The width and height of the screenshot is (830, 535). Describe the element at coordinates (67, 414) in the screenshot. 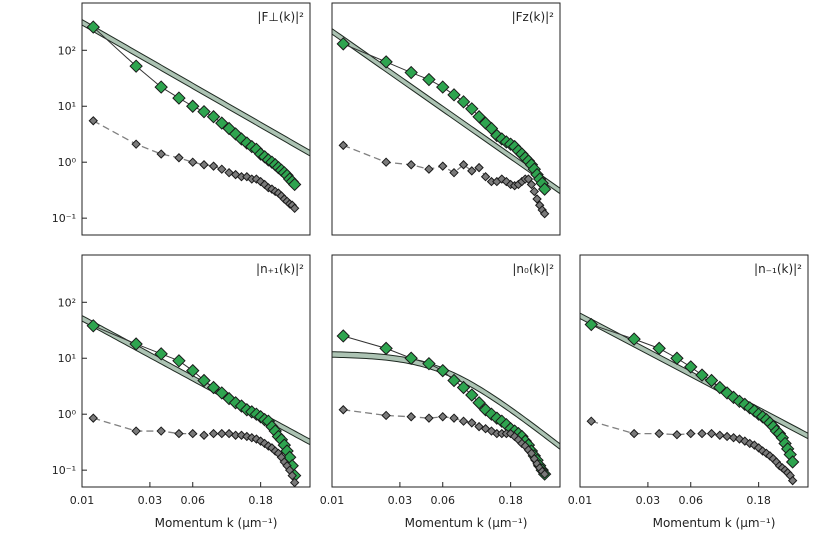

I see `y-tick-label: 10⁰` at that location.